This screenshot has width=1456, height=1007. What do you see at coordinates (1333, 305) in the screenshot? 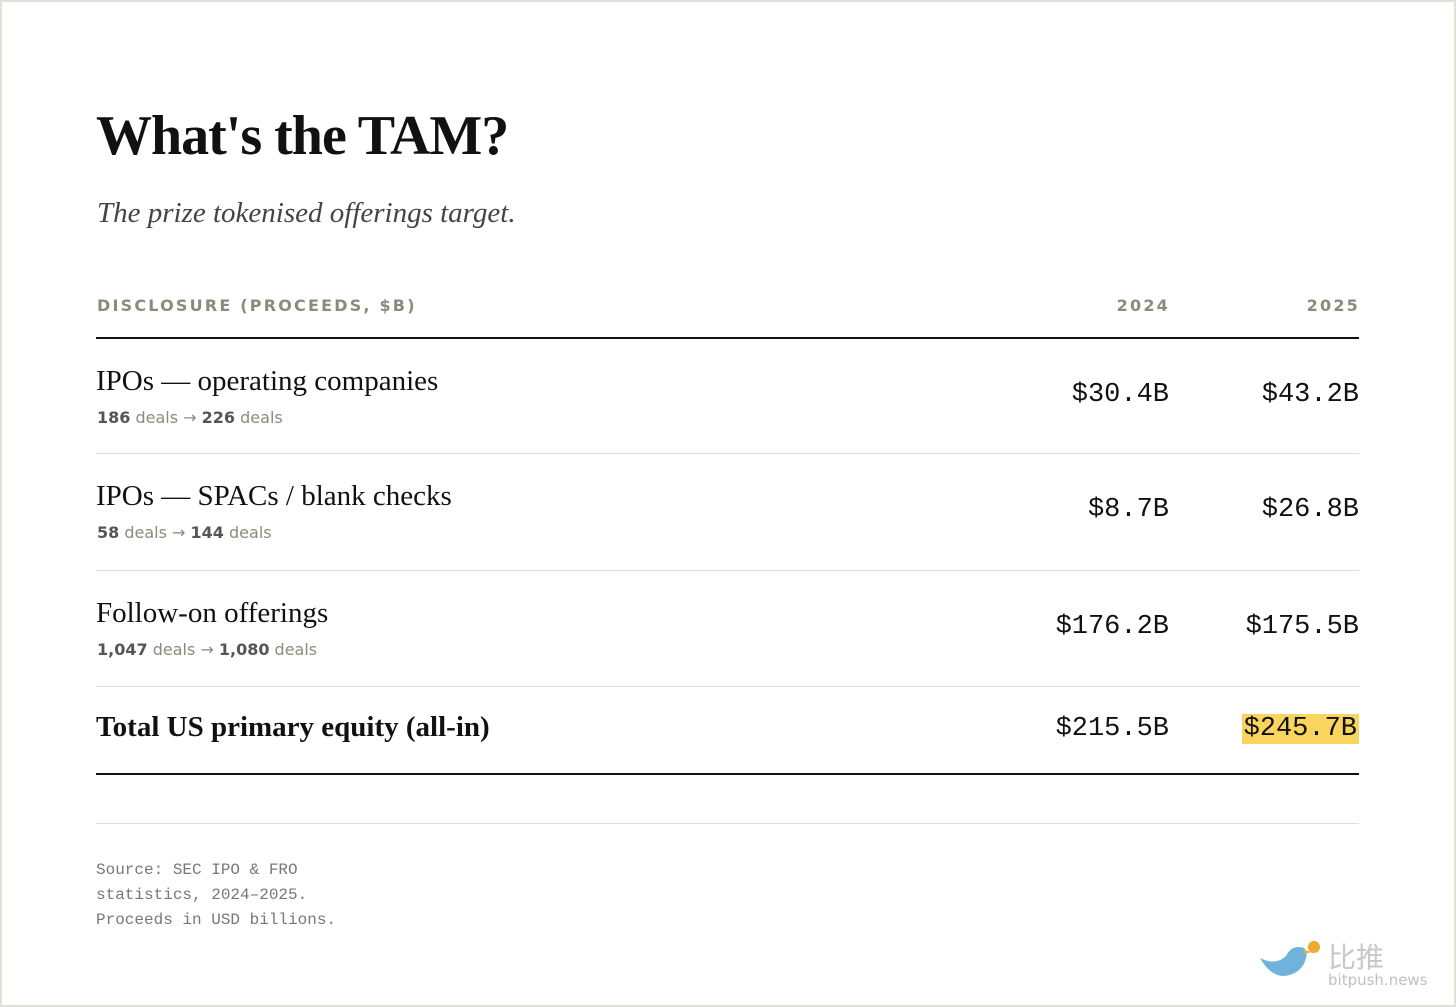
I see `column-header: 2025` at bounding box center [1333, 305].